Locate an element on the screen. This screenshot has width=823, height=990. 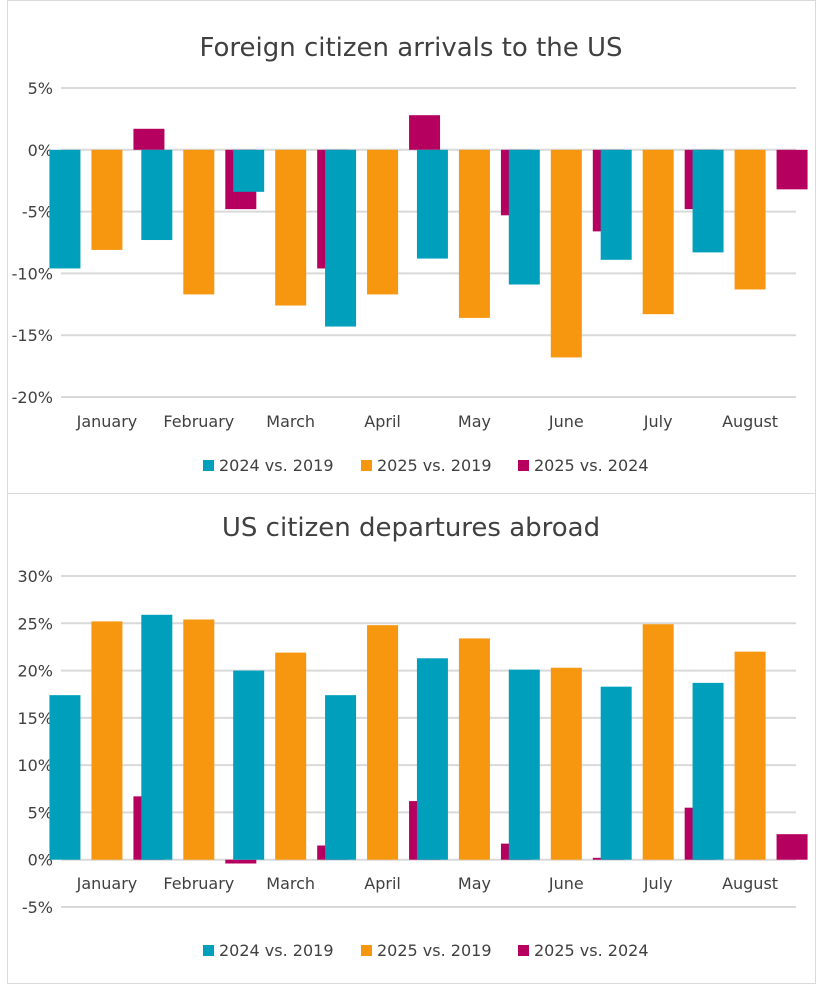
chart-title: US citizen departures abroad is located at coordinates (411, 528).